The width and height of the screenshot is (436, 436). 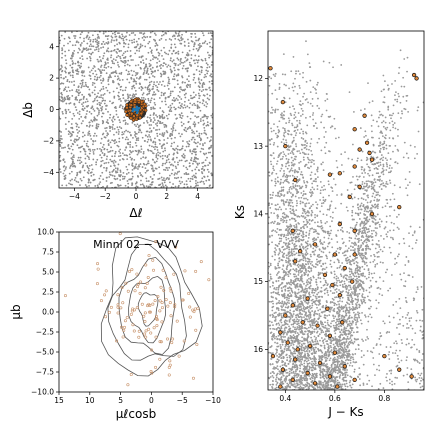 What do you see at coordinates (133, 111) in the screenshot?
I see `sky-core-star` at bounding box center [133, 111].